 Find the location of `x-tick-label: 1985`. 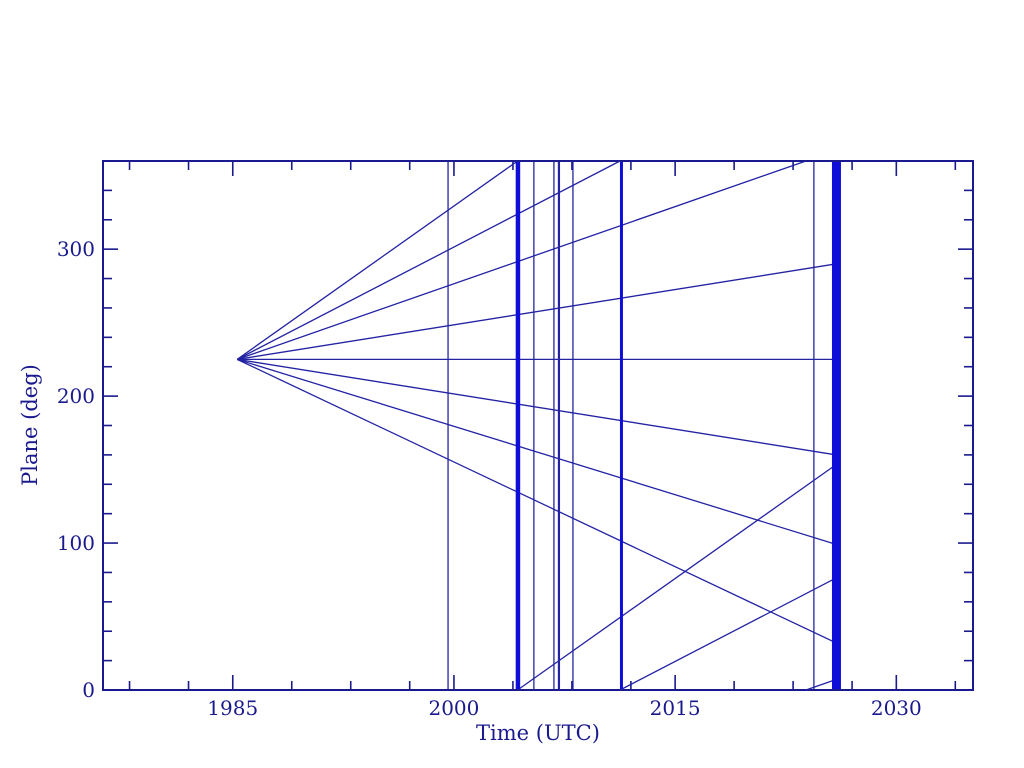

x-tick-label: 1985 is located at coordinates (232, 708).